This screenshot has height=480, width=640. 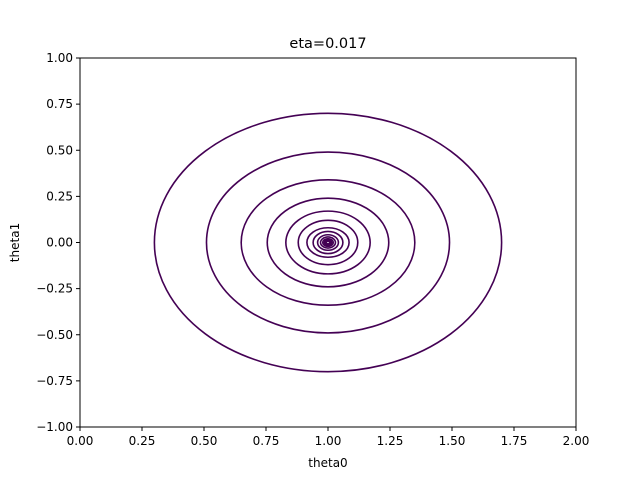 What do you see at coordinates (327, 44) in the screenshot?
I see `chart-title: eta=0.017` at bounding box center [327, 44].